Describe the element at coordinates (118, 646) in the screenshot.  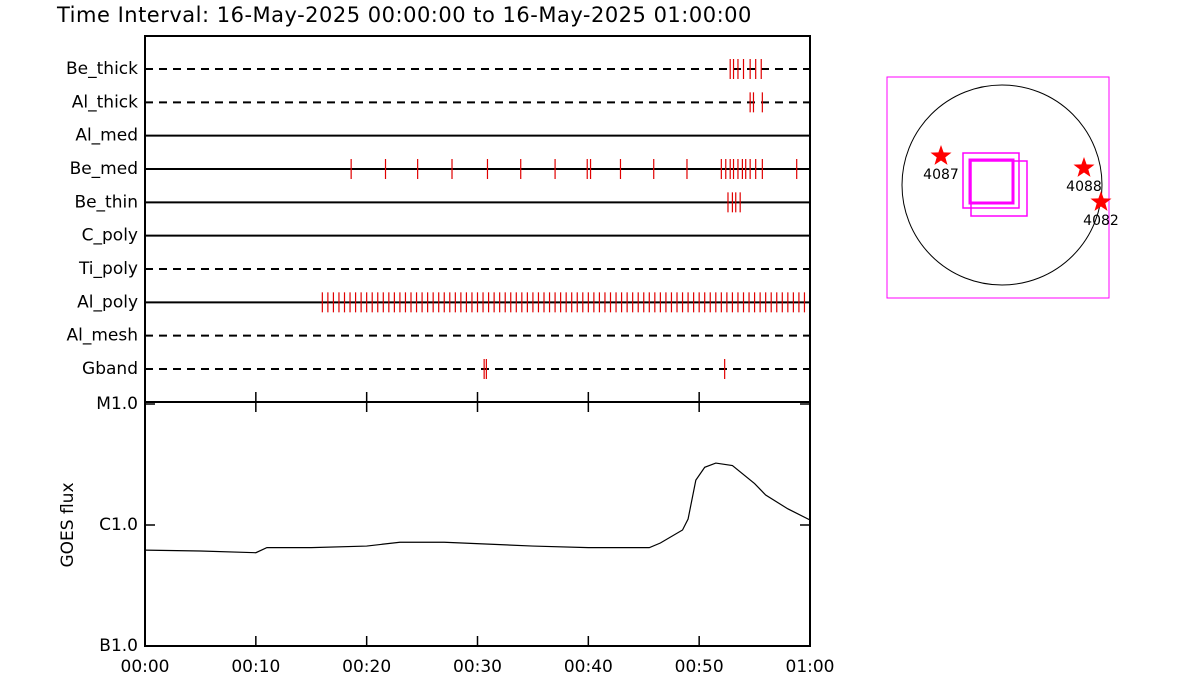
I see `y-tick-label: B1.0` at that location.